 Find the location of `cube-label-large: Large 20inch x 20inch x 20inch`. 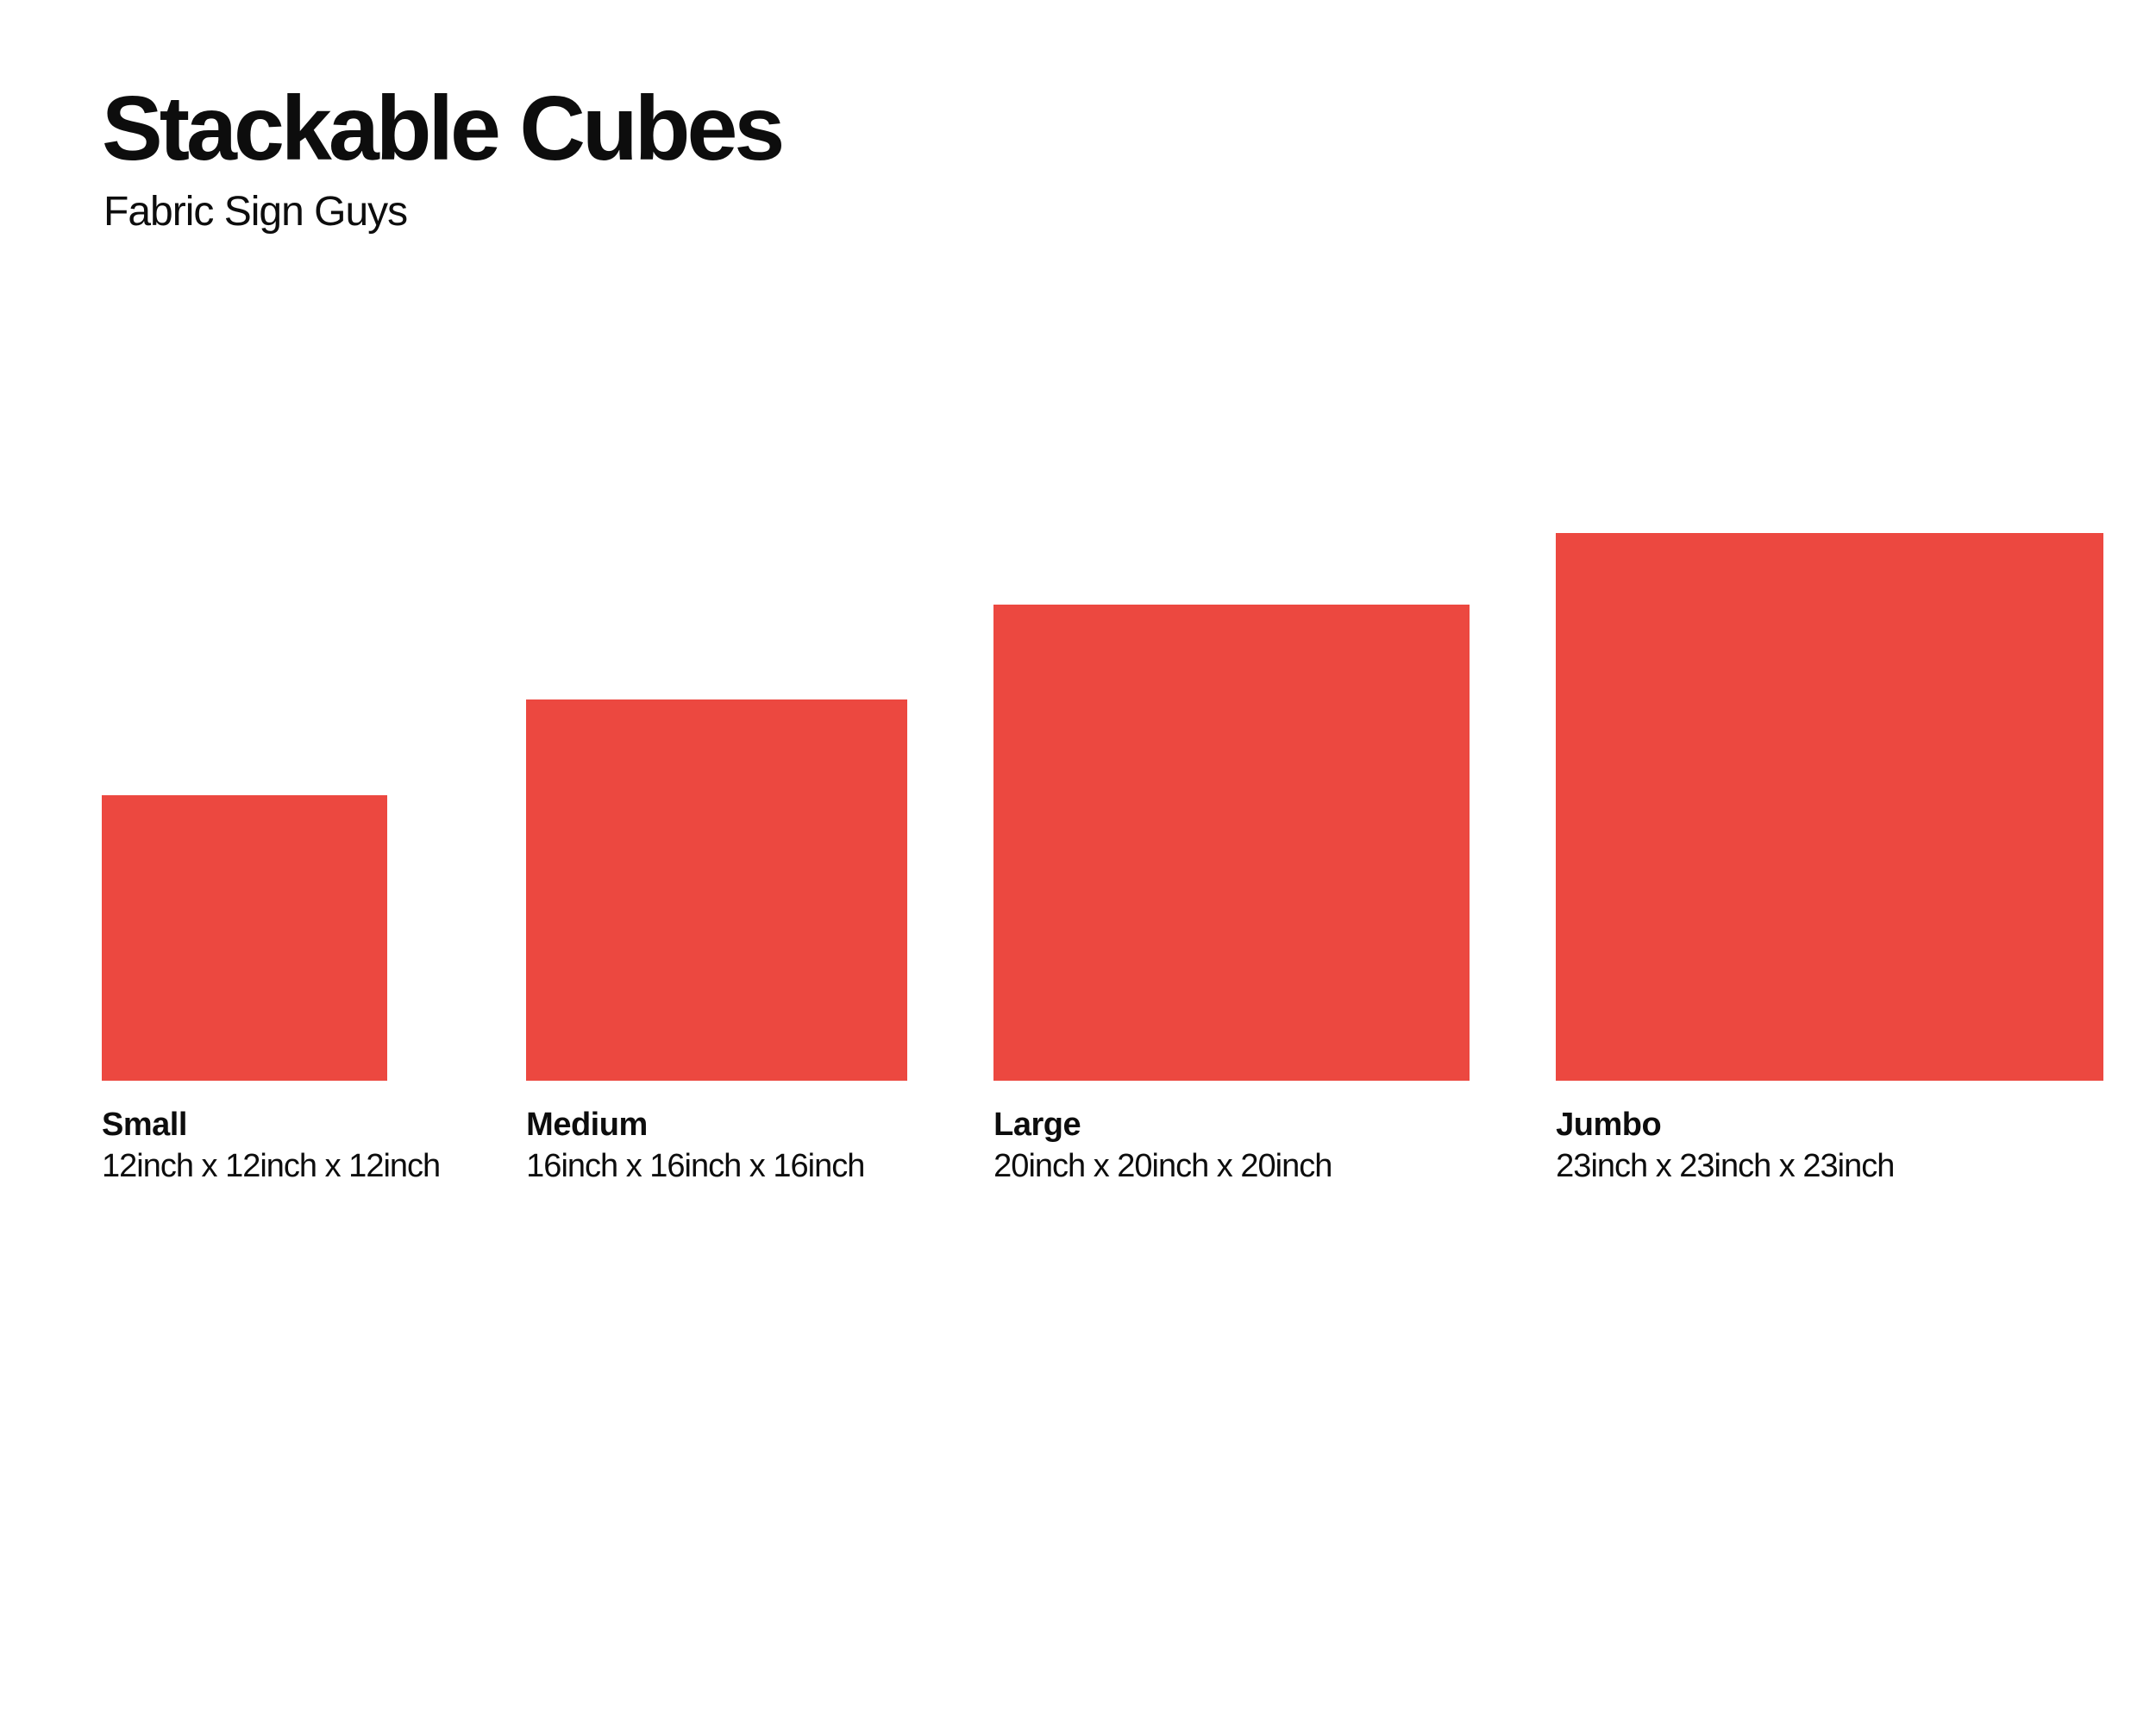

cube-label-large: Large 20inch x 20inch x 20inch is located at coordinates (1231, 1146).